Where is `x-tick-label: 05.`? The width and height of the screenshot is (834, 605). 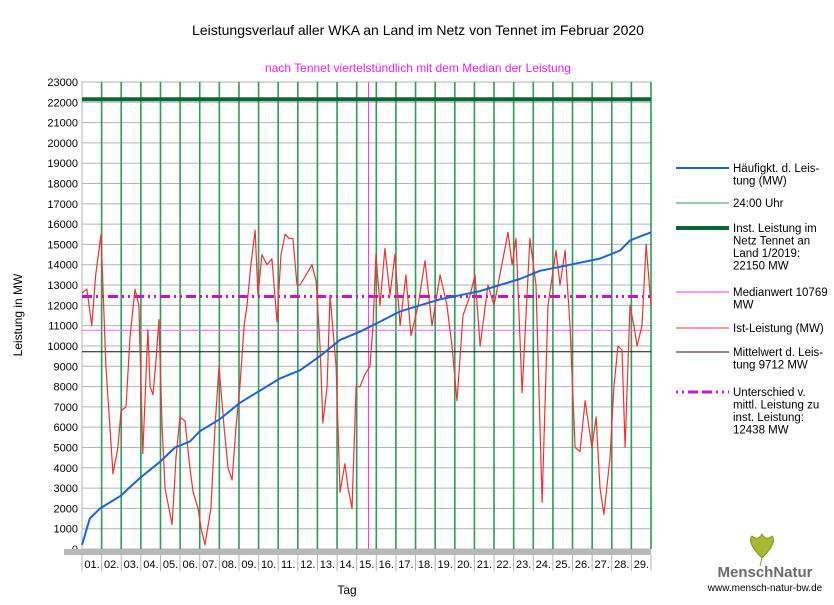 x-tick-label: 05. is located at coordinates (170, 565).